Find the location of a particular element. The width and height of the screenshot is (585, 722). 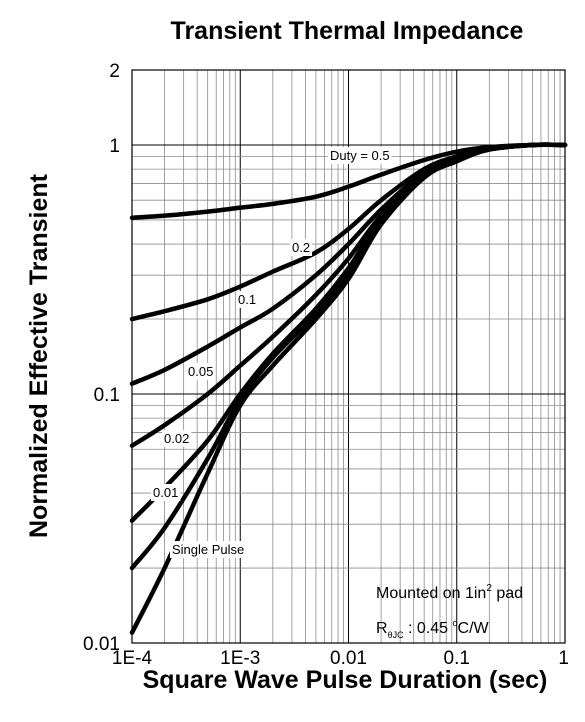

mounted-text: Mounted on 1in is located at coordinates (431, 593).